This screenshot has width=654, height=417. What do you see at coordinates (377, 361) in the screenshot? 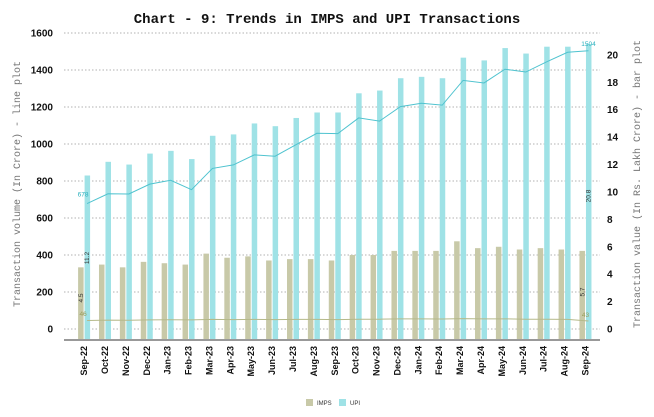
I see `x-tick-label: Nov-23` at bounding box center [377, 361].